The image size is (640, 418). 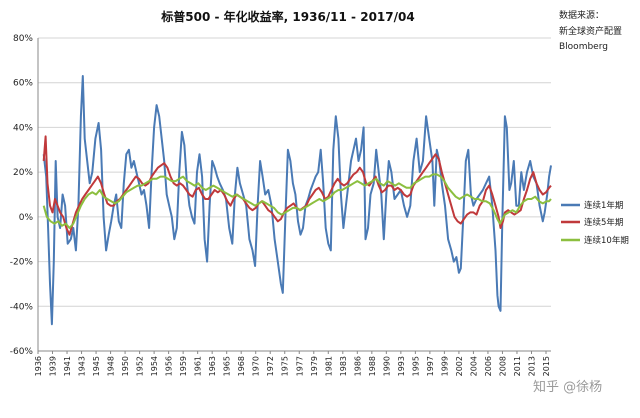 I want to click on x-tick-label: 1954, so click(x=154, y=366).